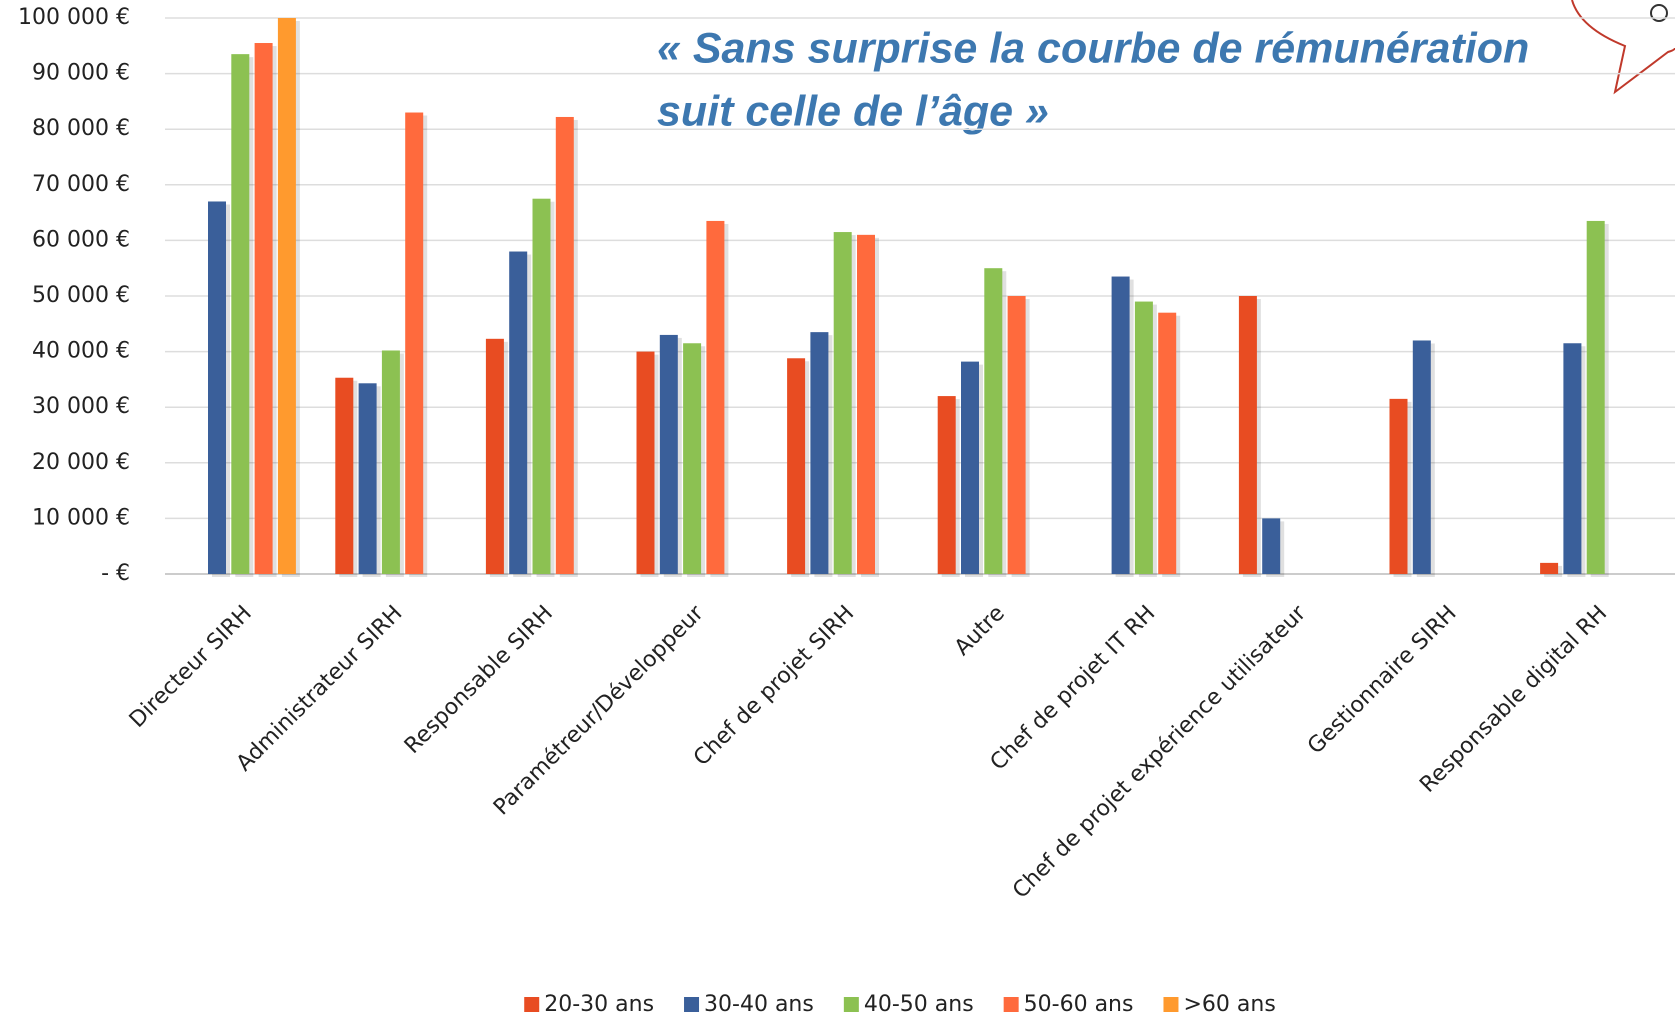  I want to click on x-tick-label: Gestionnaire SIRH, so click(1382, 680).